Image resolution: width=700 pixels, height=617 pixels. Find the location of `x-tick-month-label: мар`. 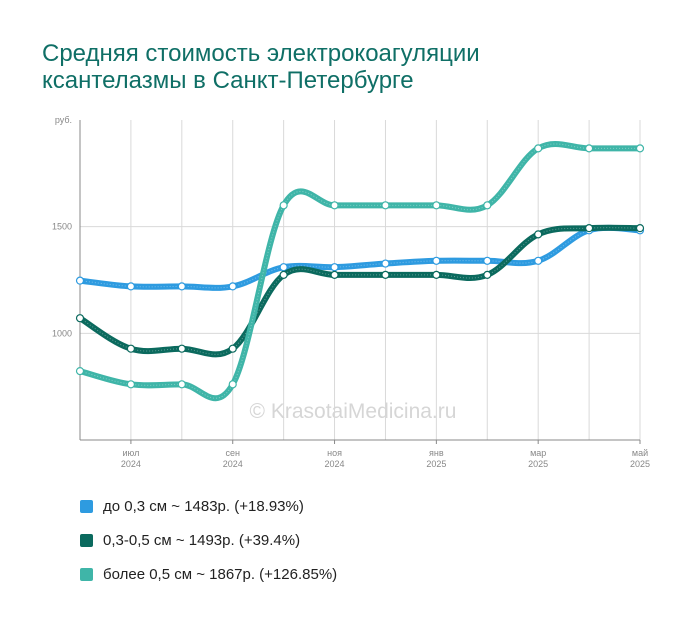

x-tick-month-label: мар is located at coordinates (538, 453).